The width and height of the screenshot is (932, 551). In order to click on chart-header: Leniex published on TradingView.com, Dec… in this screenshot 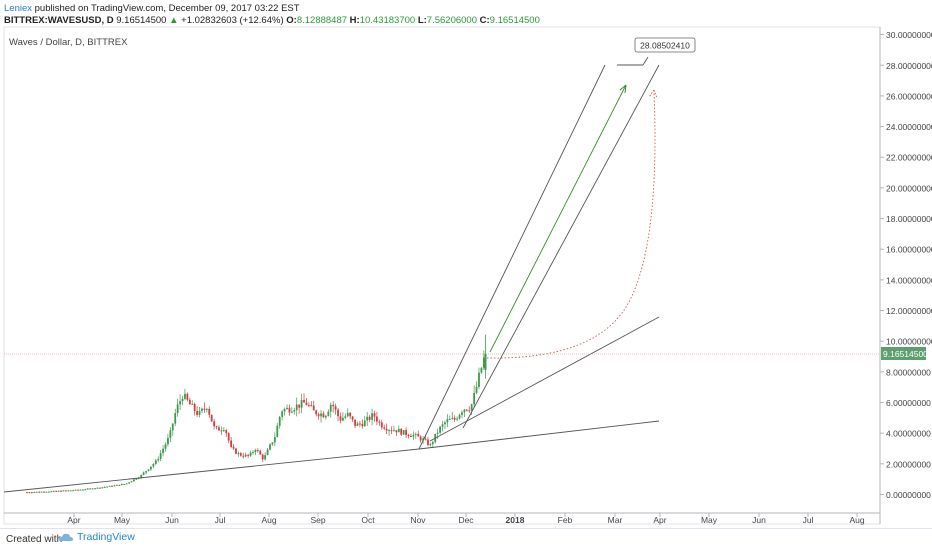, I will do `click(466, 13)`.